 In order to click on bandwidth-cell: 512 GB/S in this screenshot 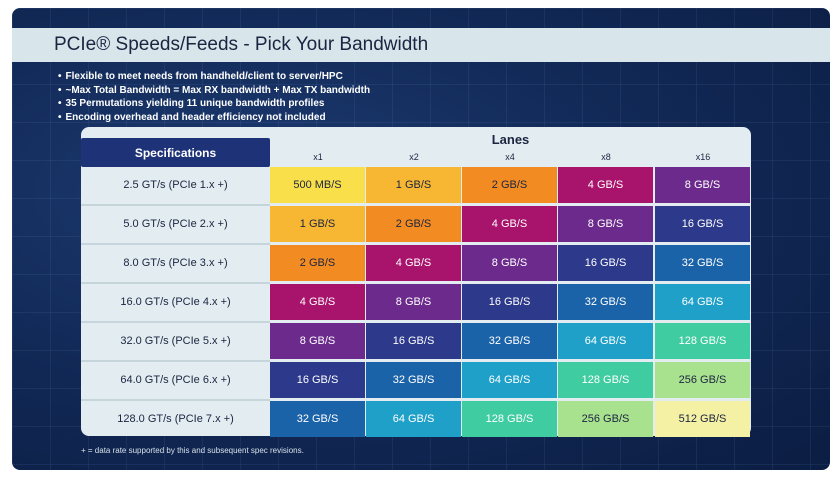, I will do `click(702, 419)`.